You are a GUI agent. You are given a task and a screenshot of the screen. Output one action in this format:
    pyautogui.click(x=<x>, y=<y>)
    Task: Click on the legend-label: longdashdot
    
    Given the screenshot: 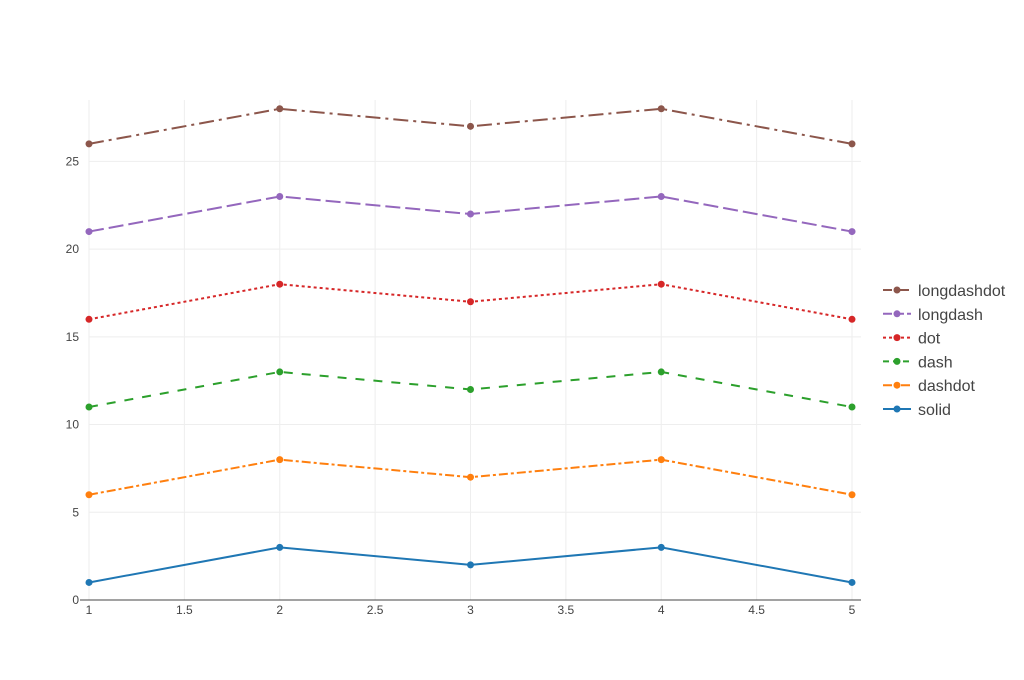 What is the action you would take?
    pyautogui.click(x=962, y=291)
    